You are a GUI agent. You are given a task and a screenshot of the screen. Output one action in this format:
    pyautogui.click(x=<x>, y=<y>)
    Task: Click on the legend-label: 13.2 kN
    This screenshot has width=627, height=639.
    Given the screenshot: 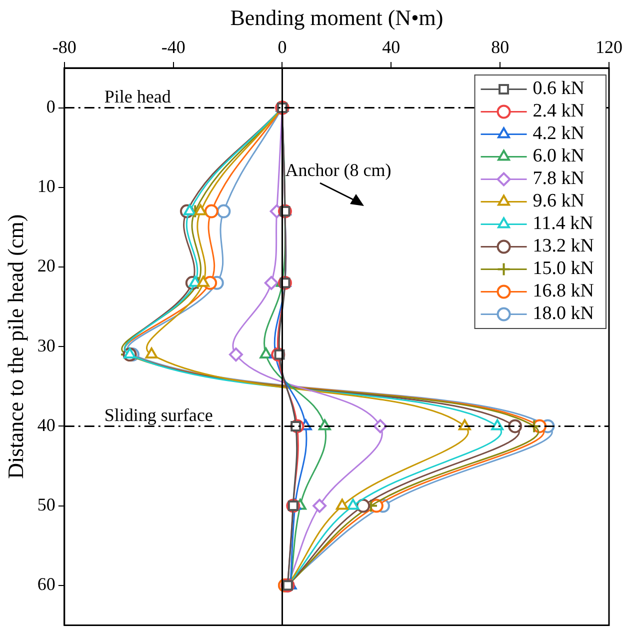 What is the action you would take?
    pyautogui.click(x=563, y=246)
    